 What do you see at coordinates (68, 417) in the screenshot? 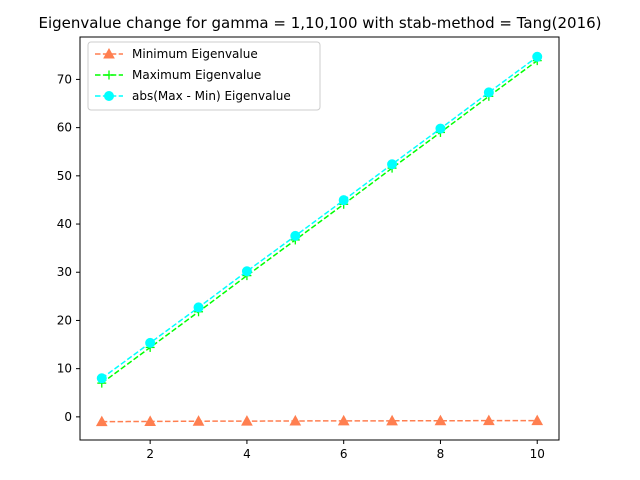
I see `y-tick-label: 0` at bounding box center [68, 417].